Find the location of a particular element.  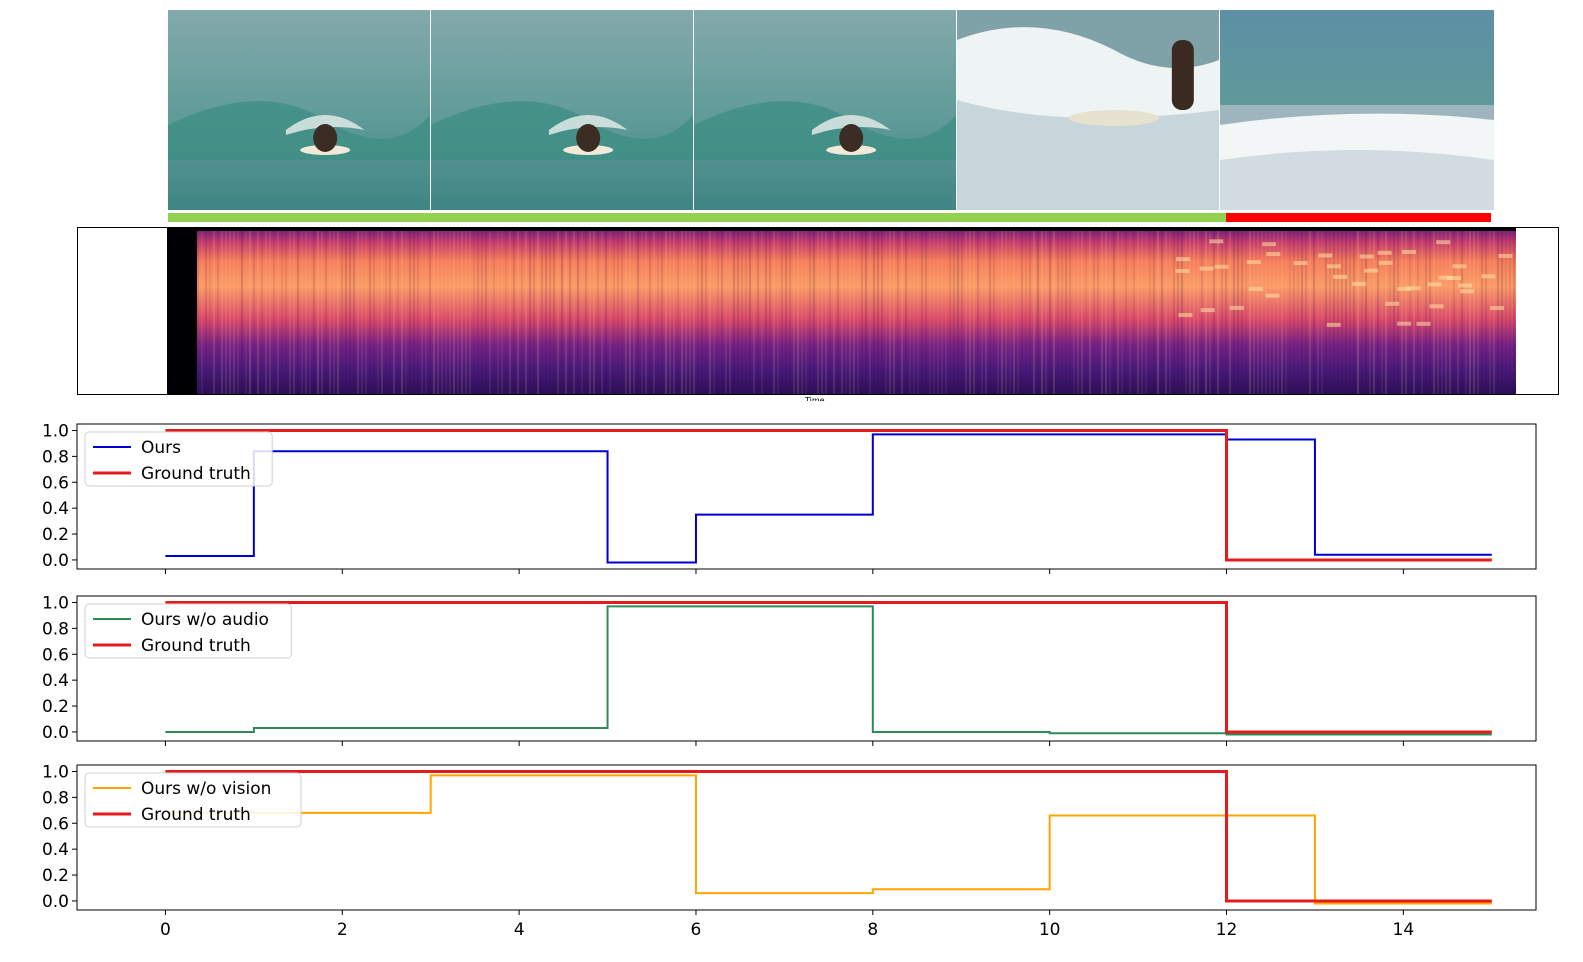

frame-1-paddling is located at coordinates (299, 110).